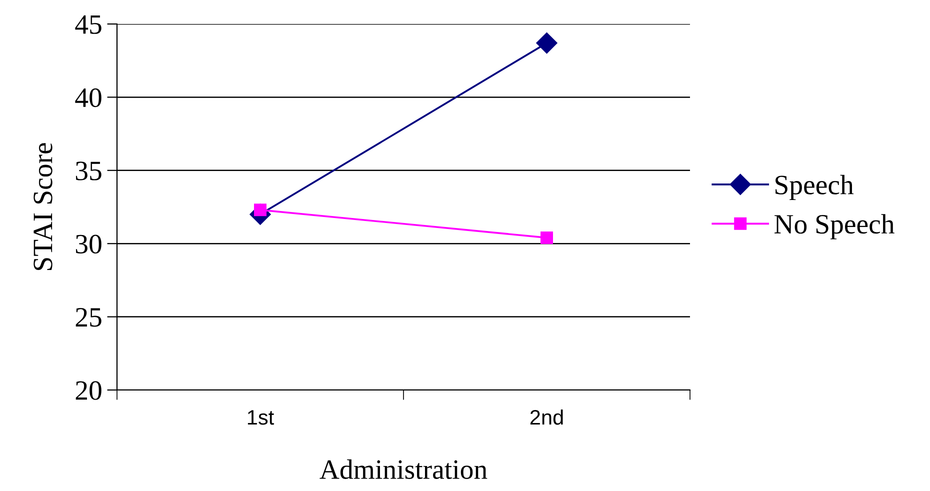 Image resolution: width=930 pixels, height=491 pixels. Describe the element at coordinates (89, 171) in the screenshot. I see `y-tick-label: 35` at that location.